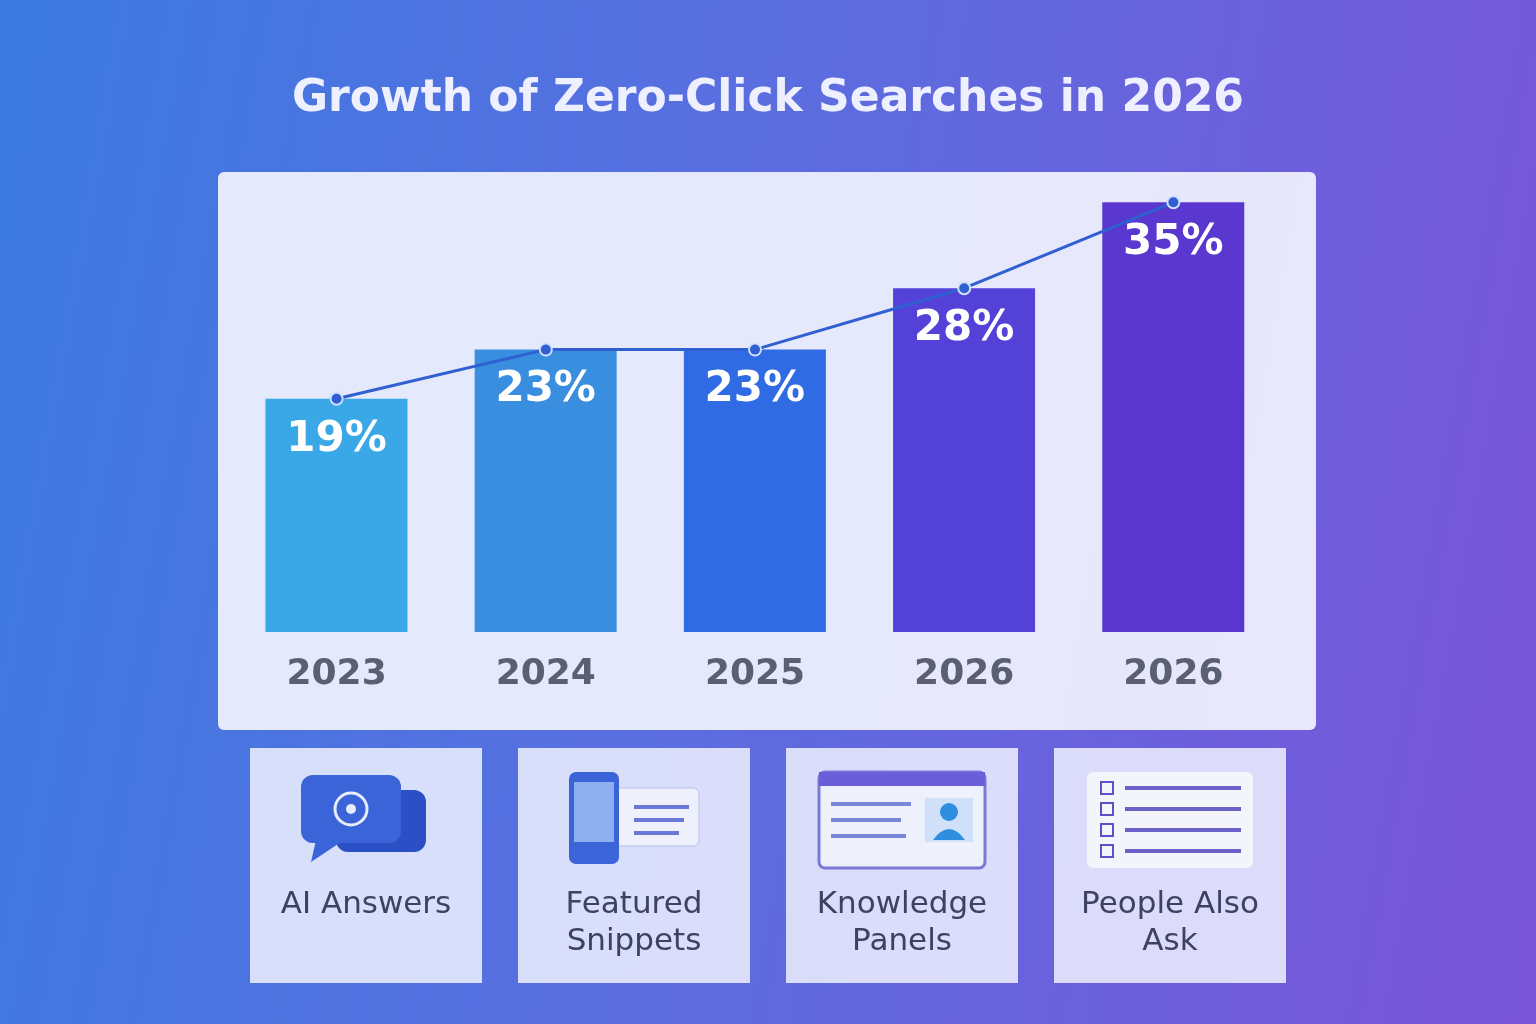 Image resolution: width=1536 pixels, height=1024 pixels. Describe the element at coordinates (755, 671) in the screenshot. I see `x-tick-label: 2025` at that location.